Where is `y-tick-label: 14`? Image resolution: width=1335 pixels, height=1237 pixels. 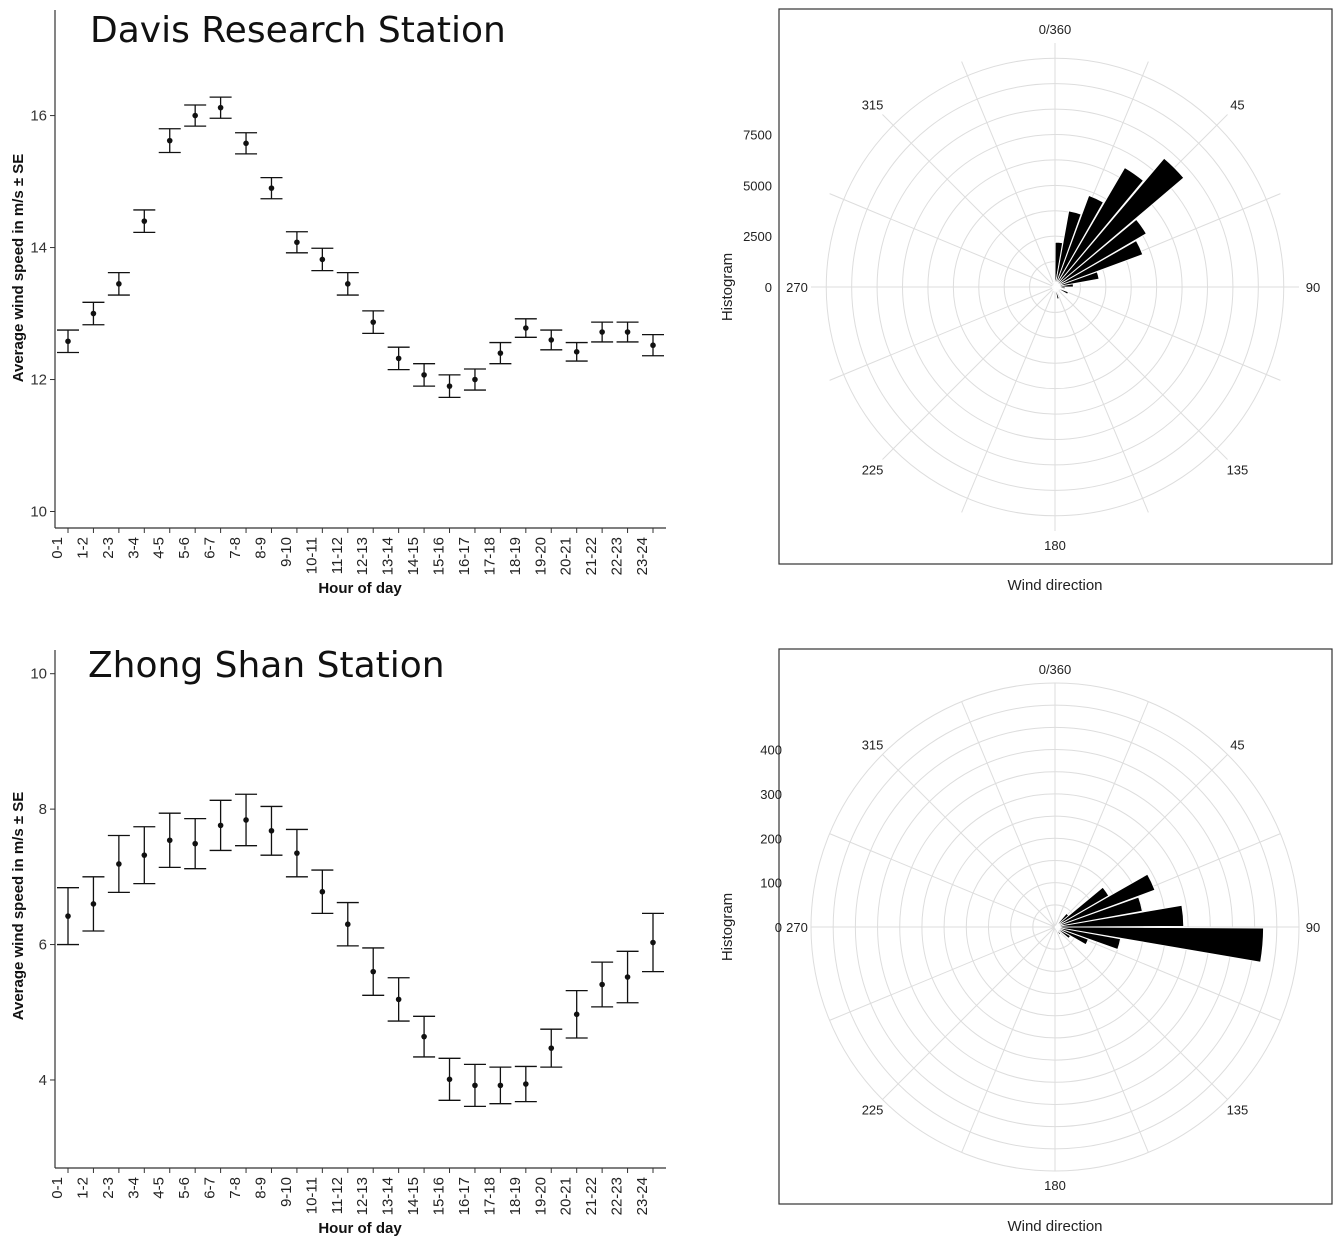
y-tick-label: 14 is located at coordinates (38, 248).